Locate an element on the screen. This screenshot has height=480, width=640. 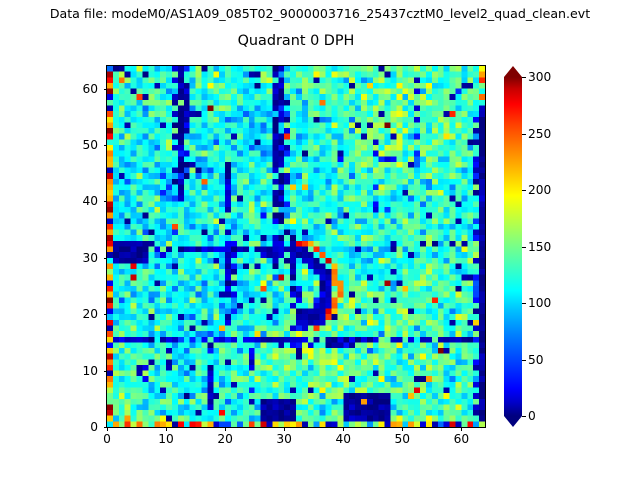
y-tick-label: 20 is located at coordinates (90, 314).